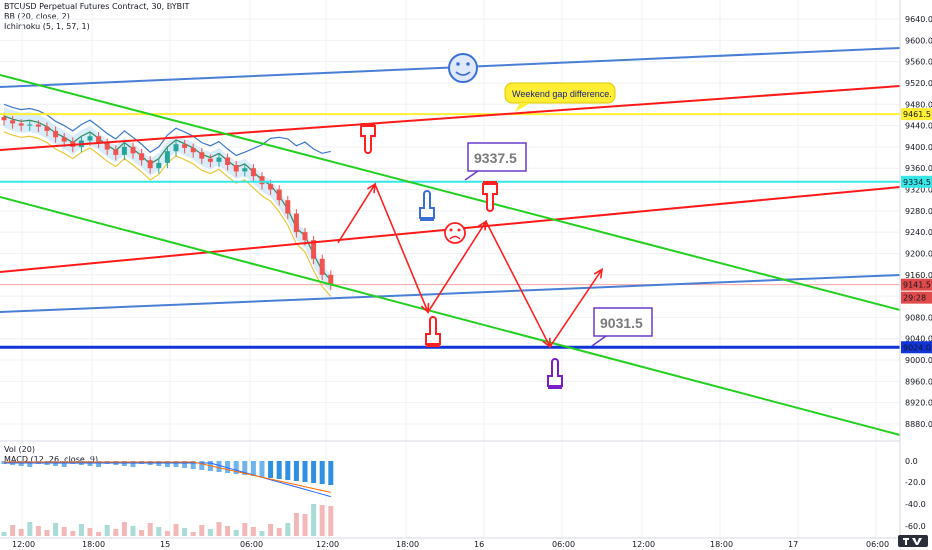 The height and width of the screenshot is (550, 932). I want to click on target-high-pointer, so click(471, 175).